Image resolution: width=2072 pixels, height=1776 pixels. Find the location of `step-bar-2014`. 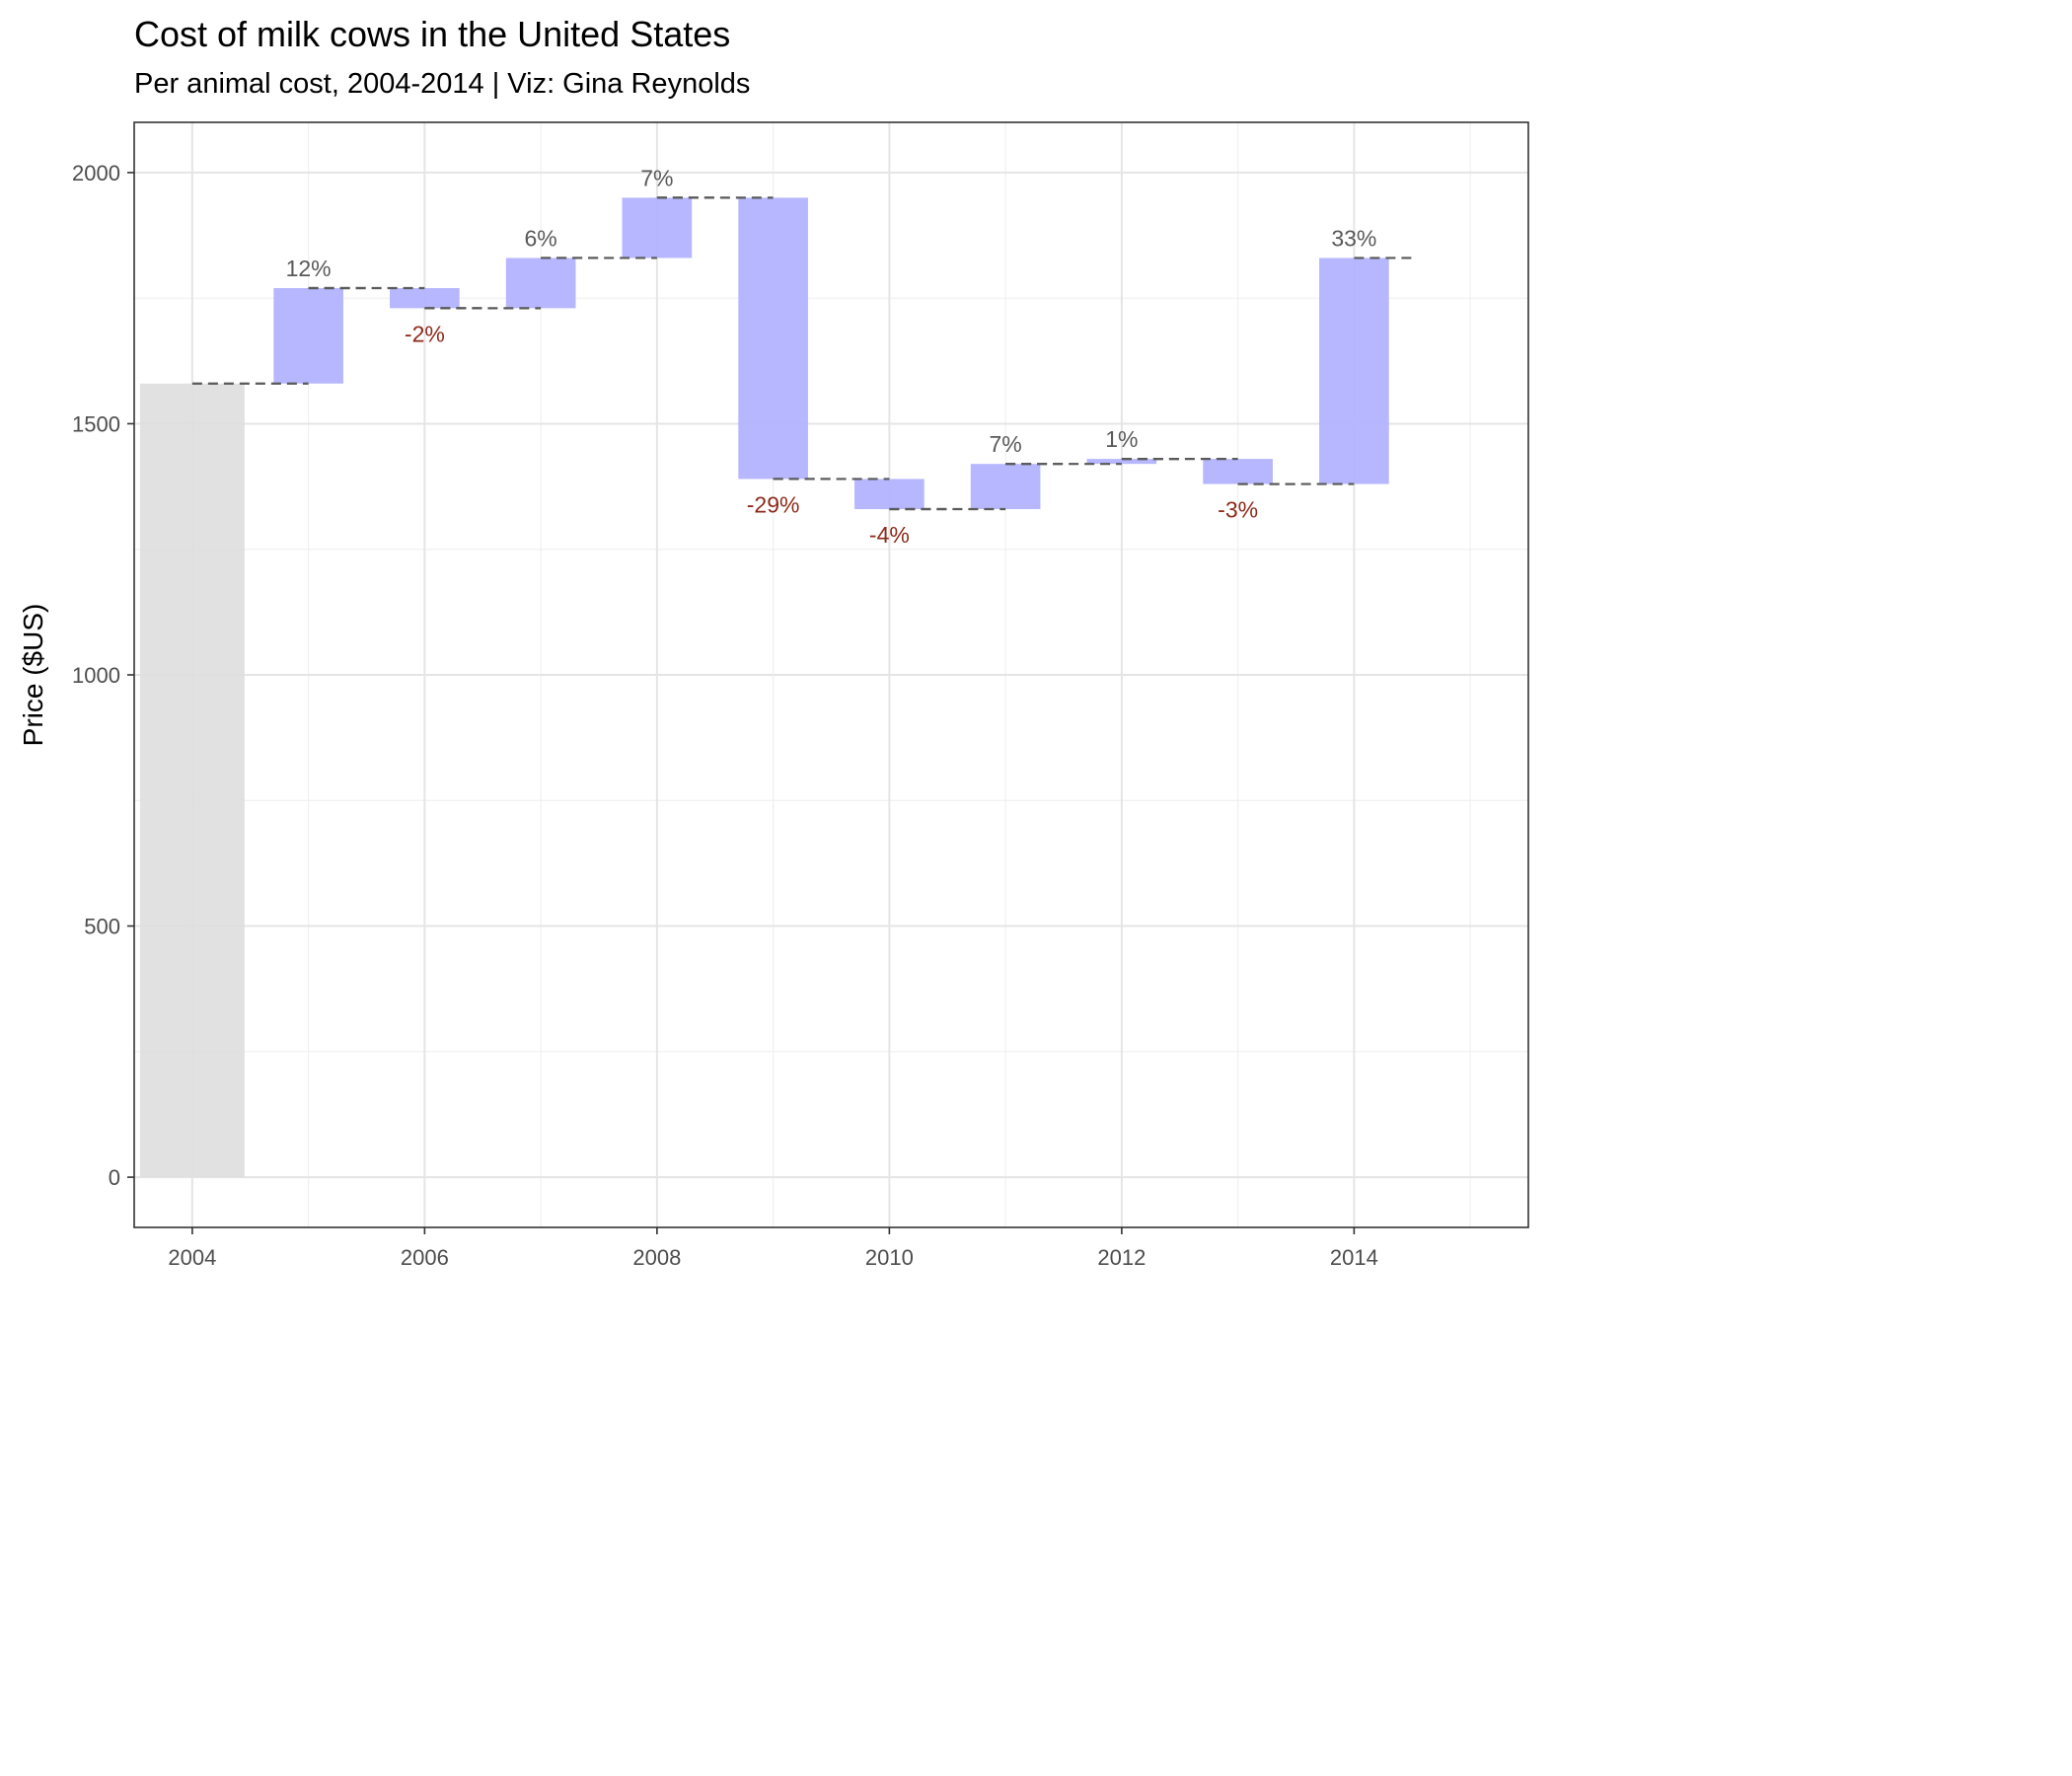

step-bar-2014 is located at coordinates (1354, 371).